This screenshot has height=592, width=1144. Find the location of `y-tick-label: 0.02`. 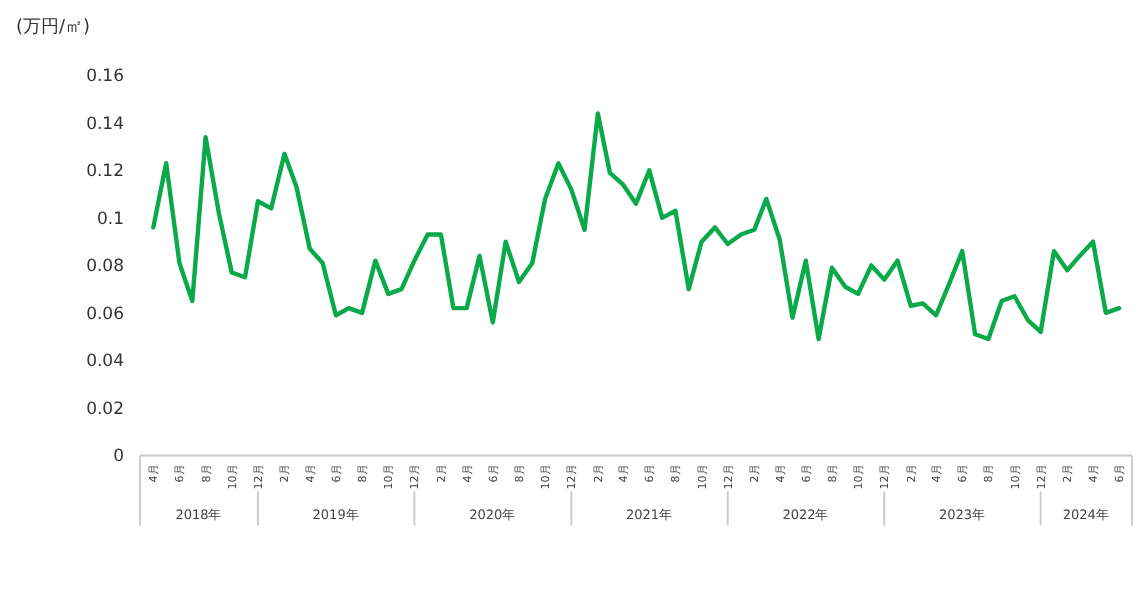

y-tick-label: 0.02 is located at coordinates (105, 409).